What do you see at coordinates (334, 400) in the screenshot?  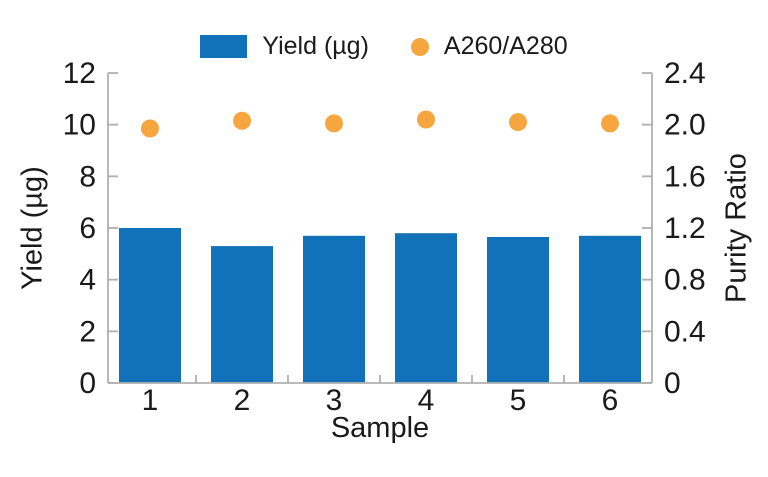 I see `x-tick-label: 3` at bounding box center [334, 400].